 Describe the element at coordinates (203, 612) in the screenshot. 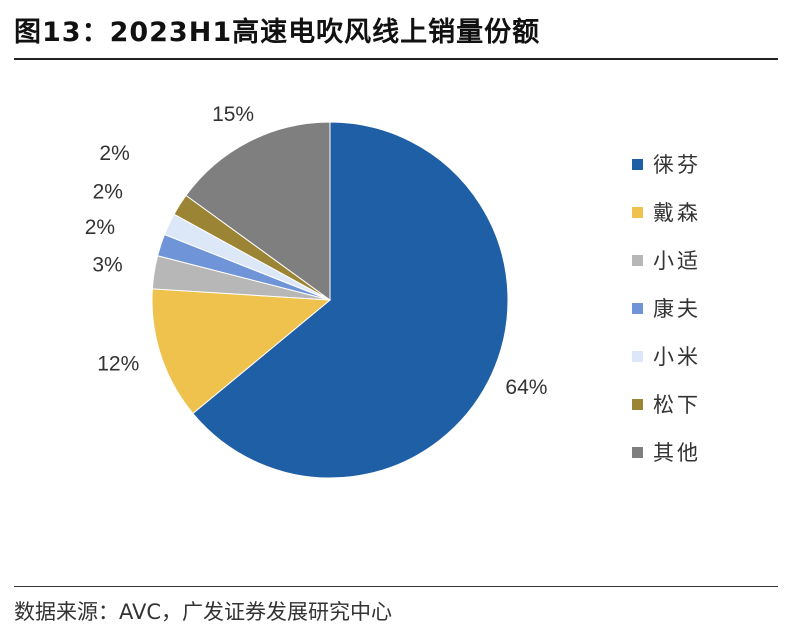

I see `source-note: 数据来源：AVC，广发证券发展研究中心` at that location.